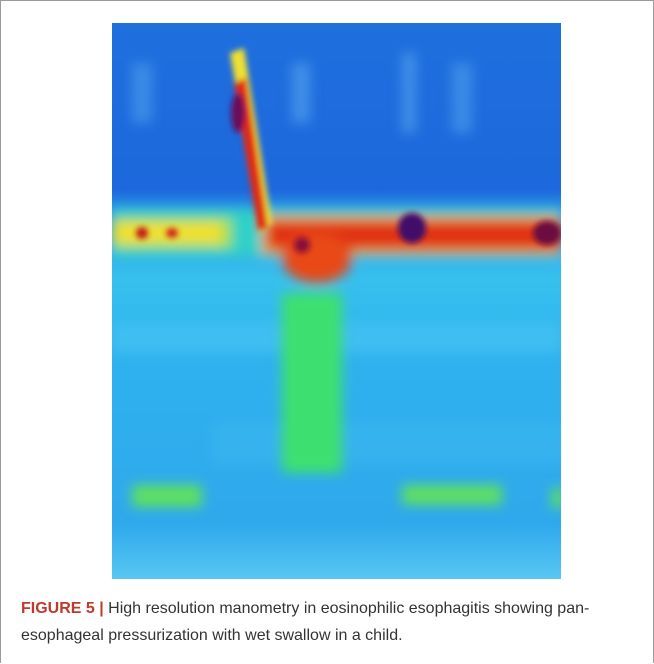 This screenshot has width=654, height=664. I want to click on figure-label: FIGURE 5 |, so click(62, 608).